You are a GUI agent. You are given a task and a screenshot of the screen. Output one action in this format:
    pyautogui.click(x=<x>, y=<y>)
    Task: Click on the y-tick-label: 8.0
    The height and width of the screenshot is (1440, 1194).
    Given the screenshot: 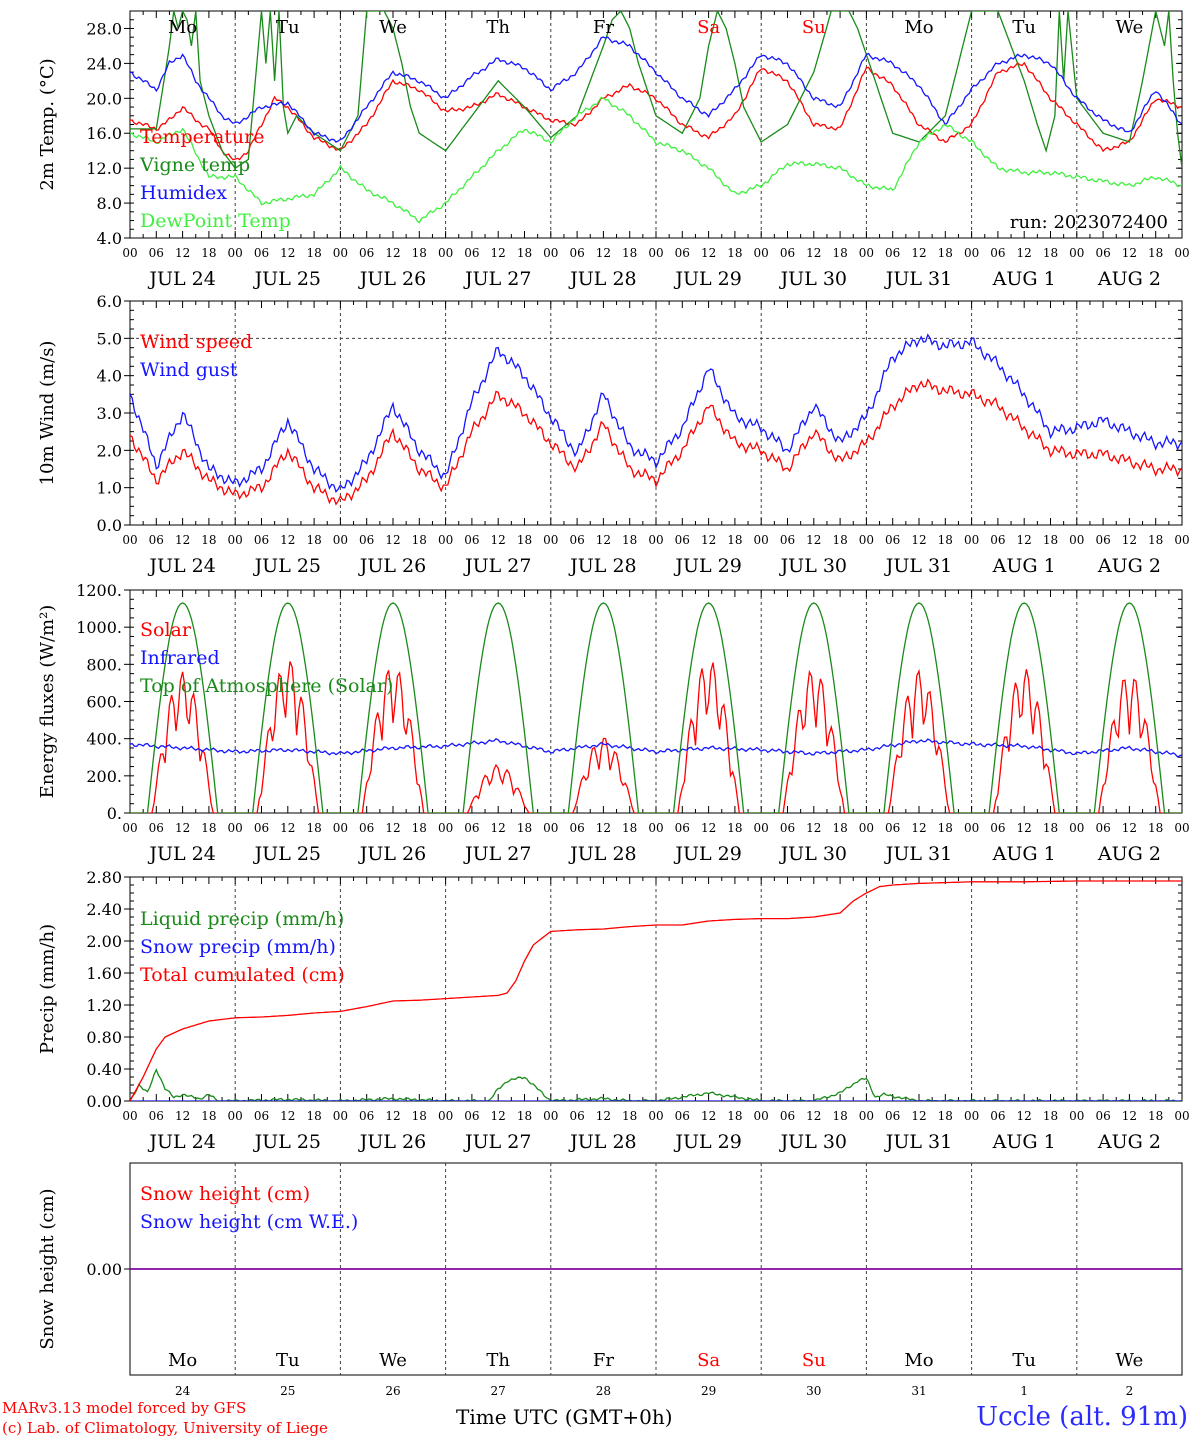 What is the action you would take?
    pyautogui.click(x=109, y=203)
    